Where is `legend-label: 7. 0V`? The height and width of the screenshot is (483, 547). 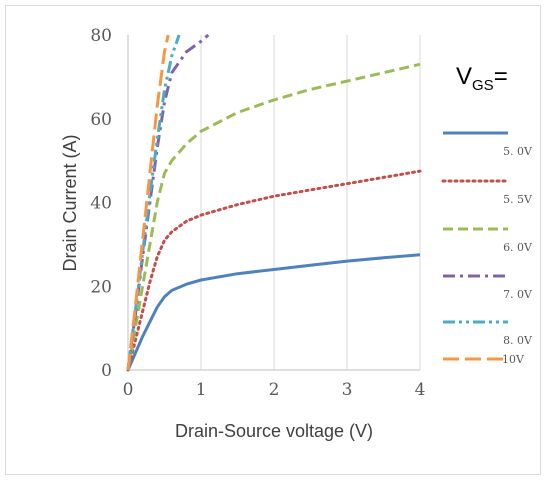 legend-label: 7. 0V is located at coordinates (518, 294).